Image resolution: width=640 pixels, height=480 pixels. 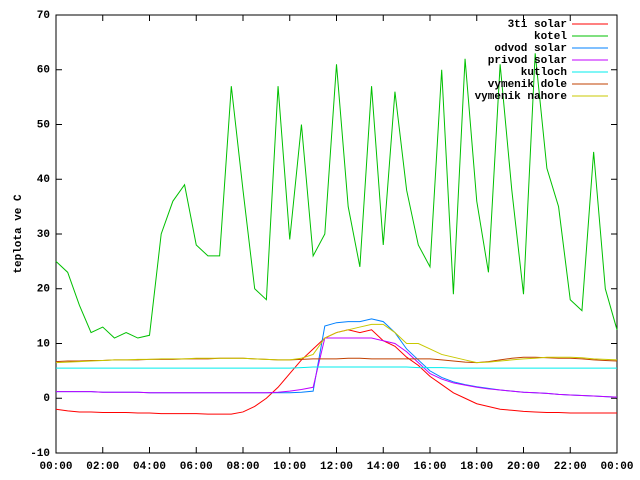 What do you see at coordinates (527, 61) in the screenshot?
I see `legend-label: privod solar` at bounding box center [527, 61].